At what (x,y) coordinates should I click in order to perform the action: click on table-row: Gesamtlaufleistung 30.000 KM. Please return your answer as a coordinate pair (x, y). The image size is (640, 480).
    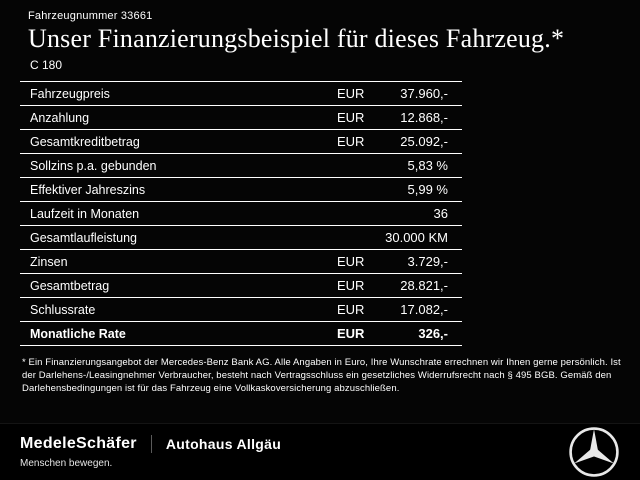
    Looking at the image, I should click on (241, 237).